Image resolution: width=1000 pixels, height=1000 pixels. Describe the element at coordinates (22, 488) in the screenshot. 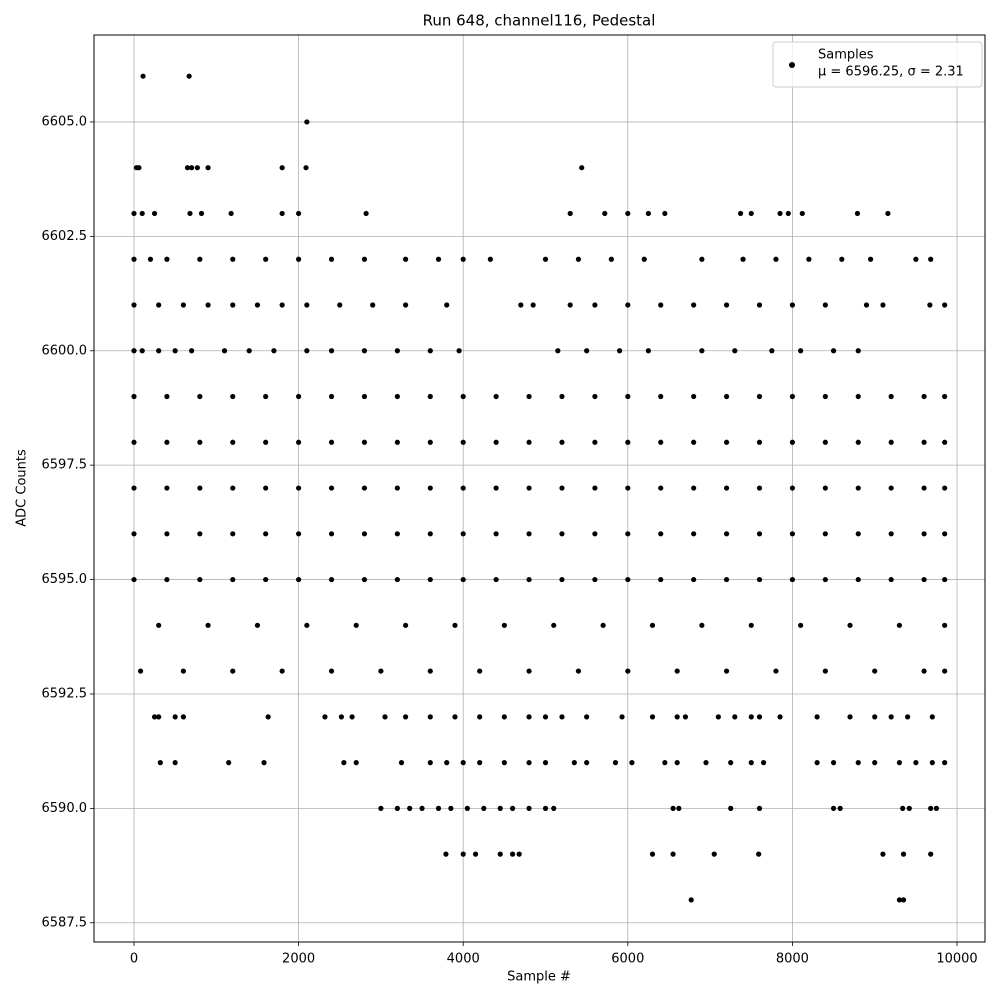

I see `y-axis-label: ADC Counts` at that location.